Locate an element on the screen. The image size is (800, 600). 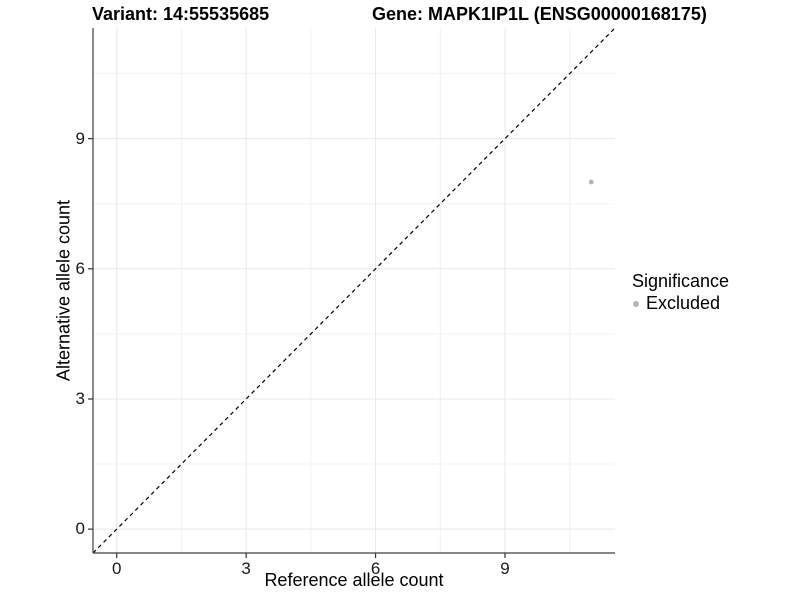
legend-item-label: Excluded is located at coordinates (683, 303).